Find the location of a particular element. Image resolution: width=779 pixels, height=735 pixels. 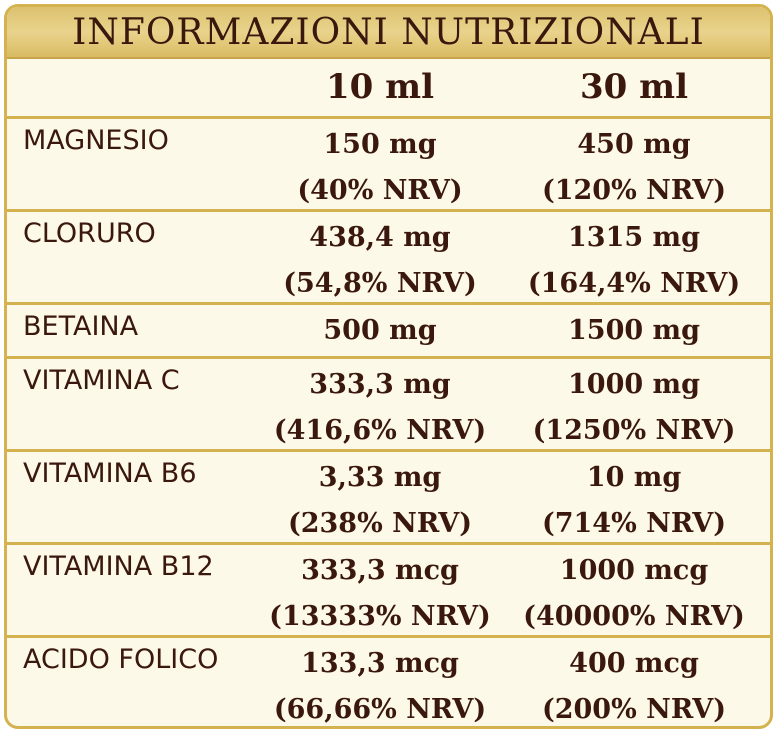

column-header-10ml: 10 ml is located at coordinates (380, 87).